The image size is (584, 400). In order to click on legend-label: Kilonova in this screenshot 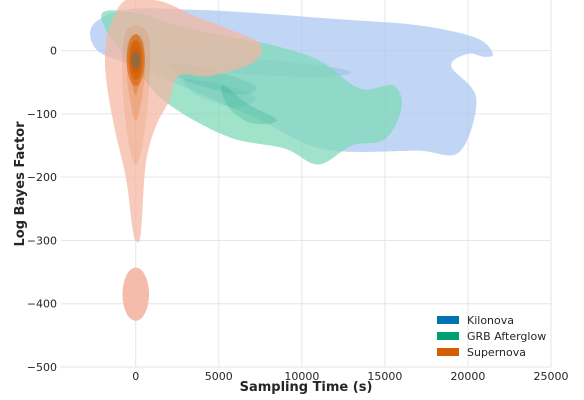, I will do `click(490, 320)`.